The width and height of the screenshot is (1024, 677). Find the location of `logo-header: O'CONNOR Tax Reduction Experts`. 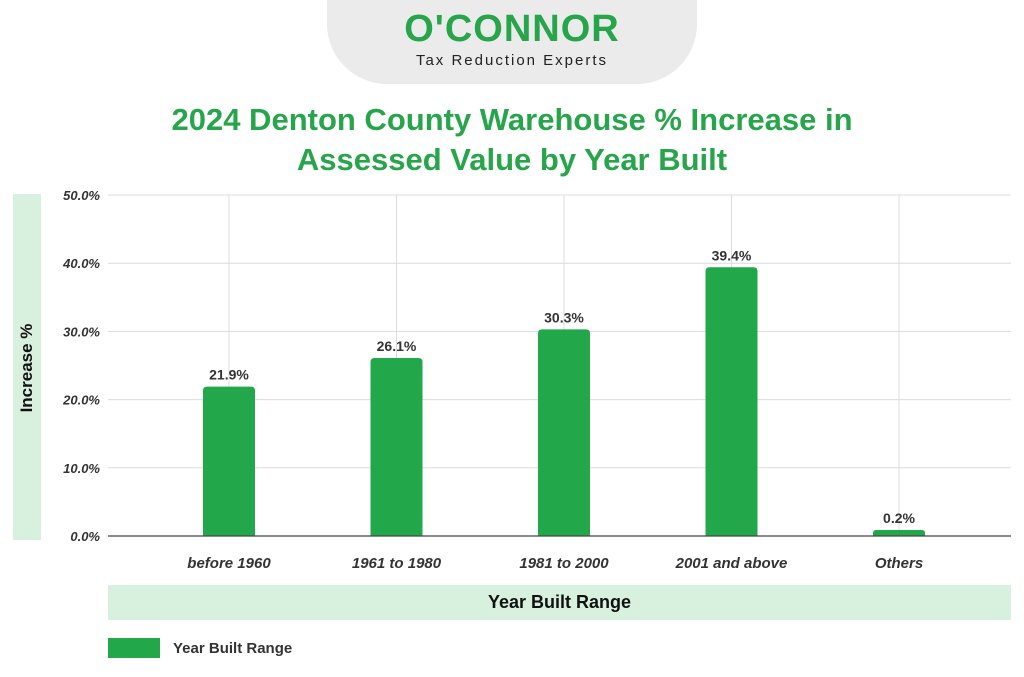

logo-header: O'CONNOR Tax Reduction Experts is located at coordinates (512, 42).